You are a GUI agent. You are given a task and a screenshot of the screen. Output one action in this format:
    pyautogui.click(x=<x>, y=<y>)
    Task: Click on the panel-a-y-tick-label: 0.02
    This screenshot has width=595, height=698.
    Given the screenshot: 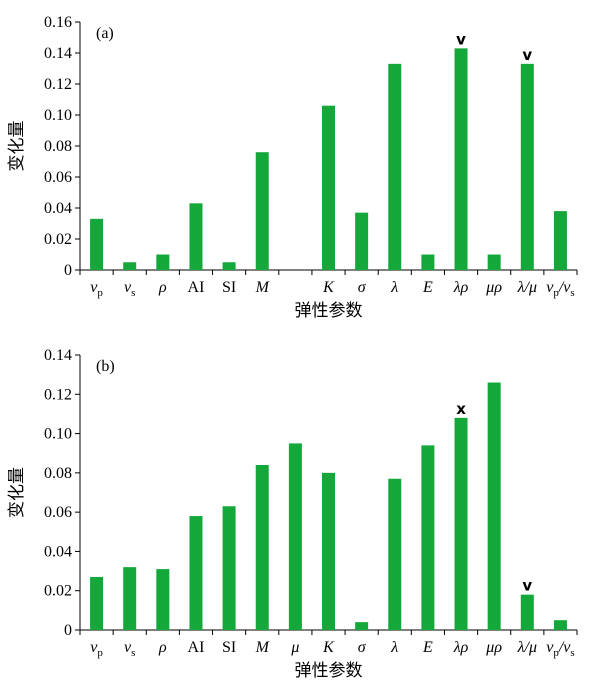 What is the action you would take?
    pyautogui.click(x=58, y=239)
    